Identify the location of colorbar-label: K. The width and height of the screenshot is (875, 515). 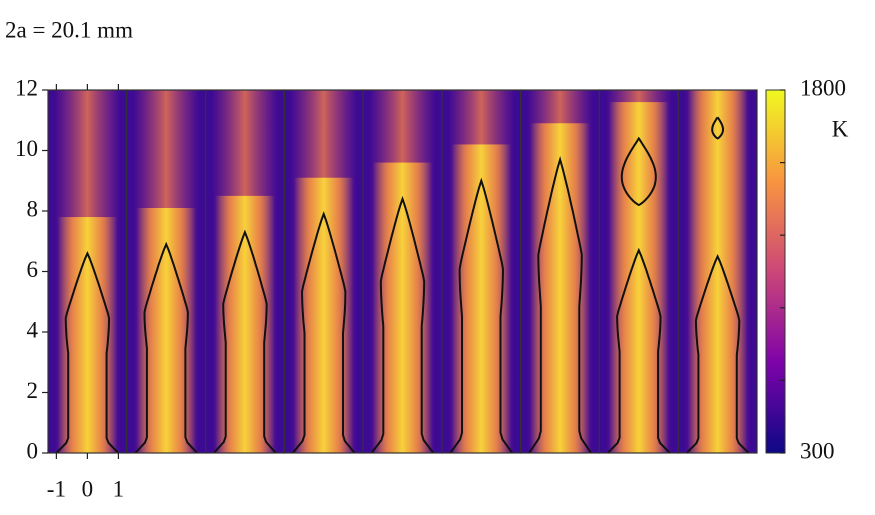
(840, 128).